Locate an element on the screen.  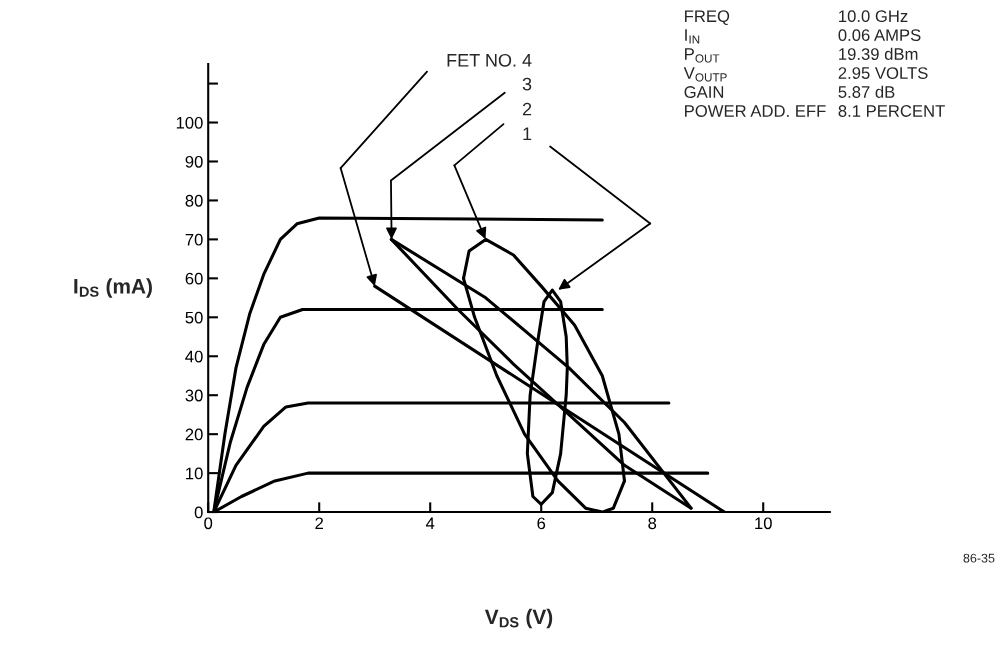
text: 5.87 dB is located at coordinates (866, 91).